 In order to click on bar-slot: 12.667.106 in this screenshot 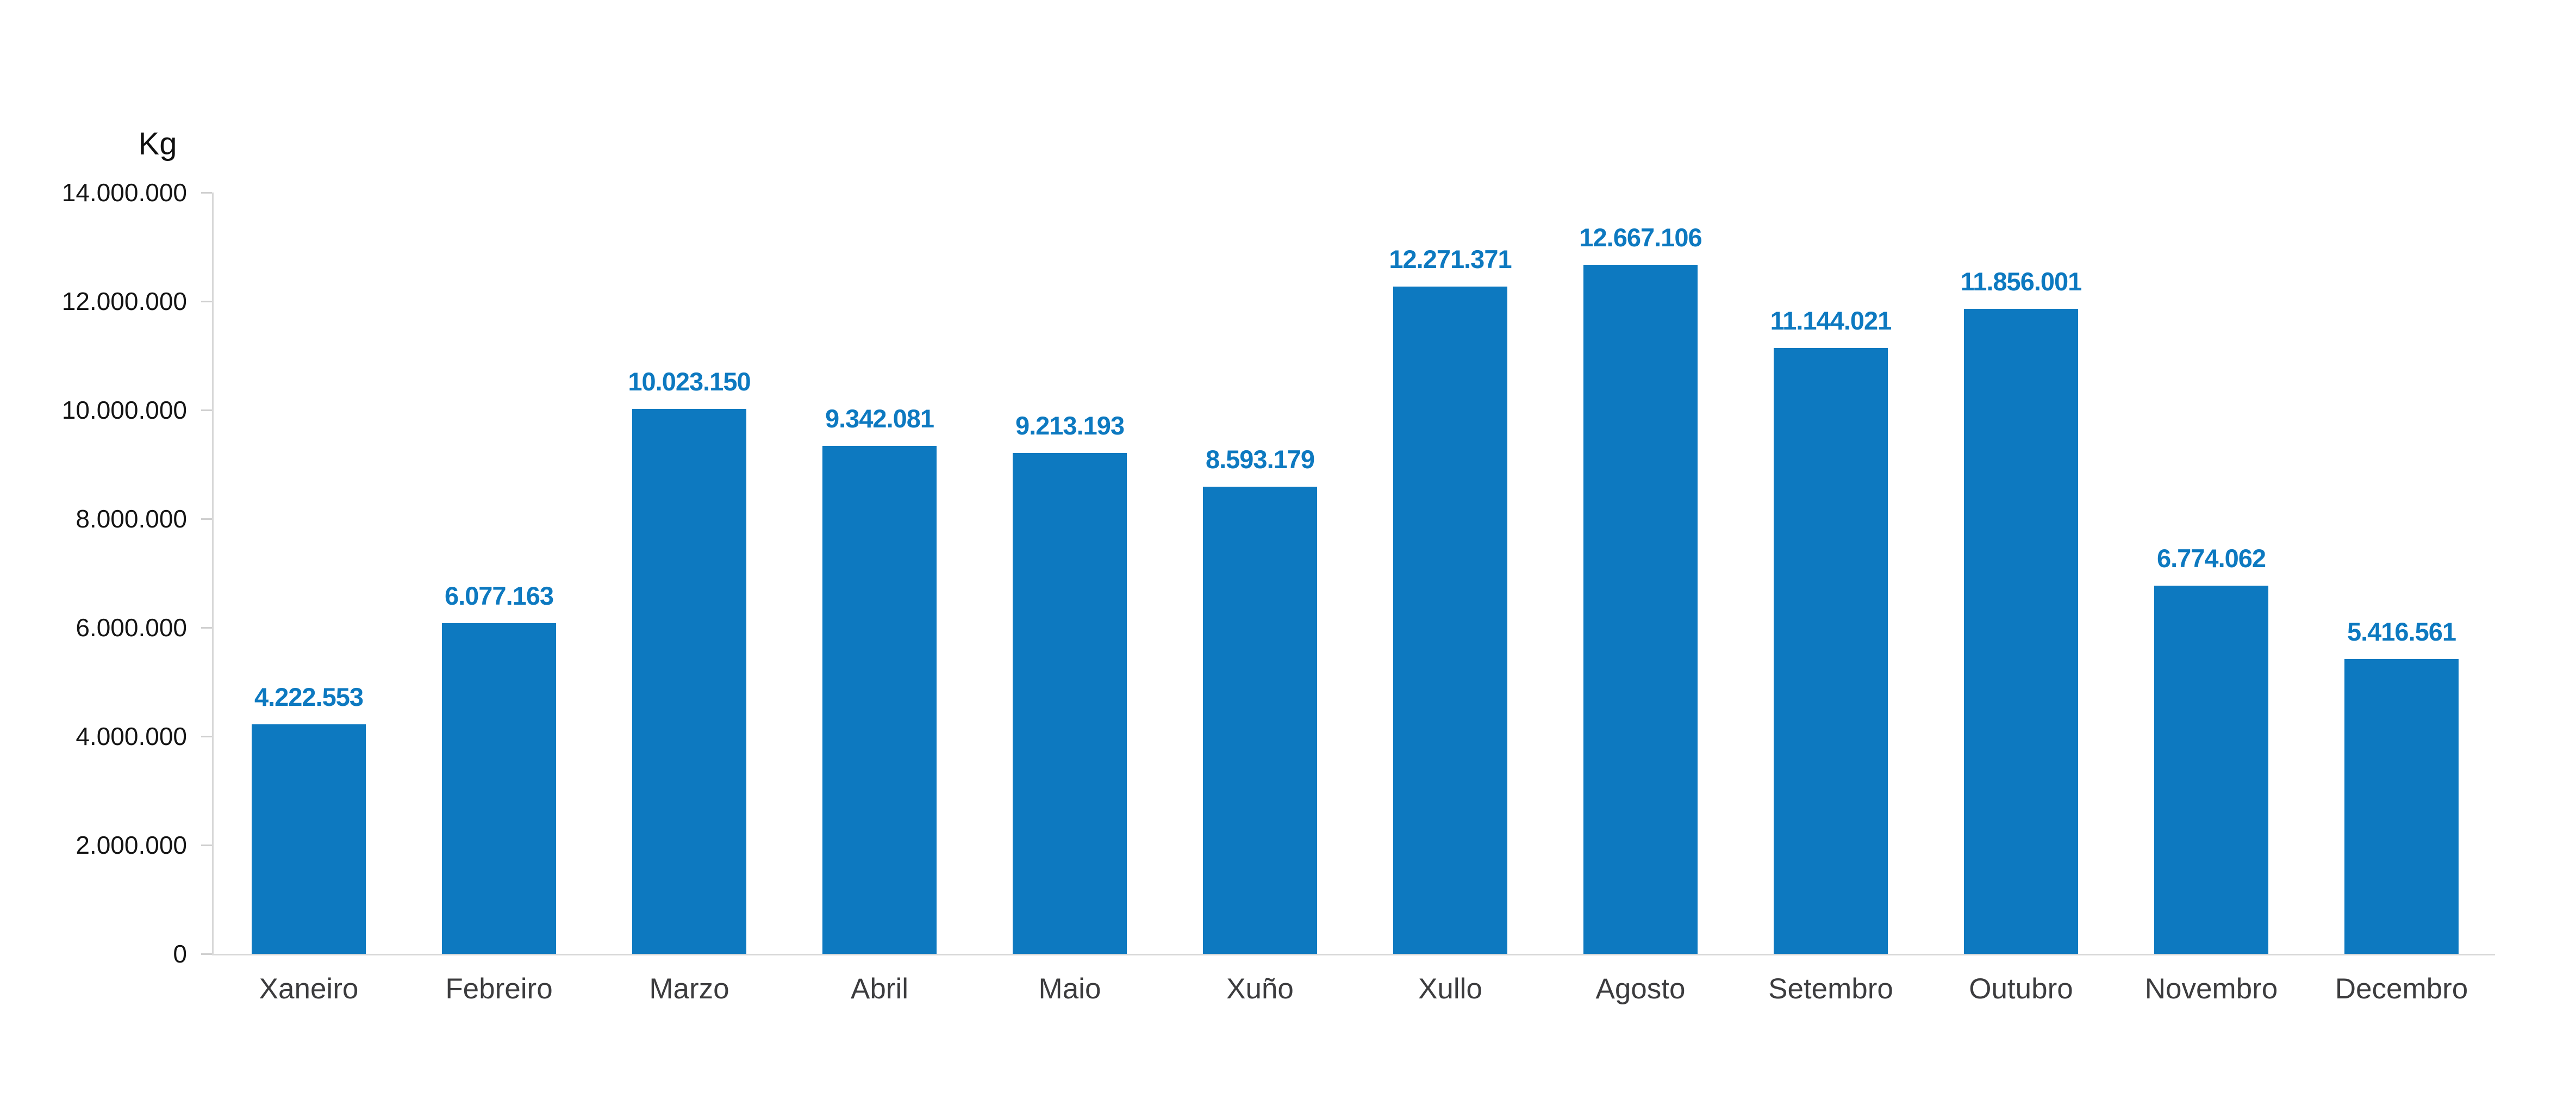, I will do `click(1640, 573)`.